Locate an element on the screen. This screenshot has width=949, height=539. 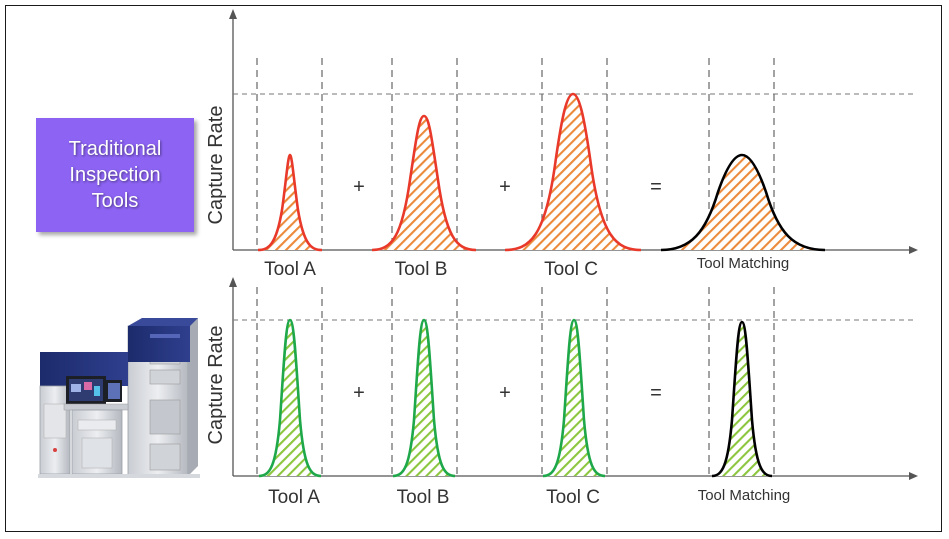
bottom-tool-b-label: Tool B is located at coordinates (423, 497).